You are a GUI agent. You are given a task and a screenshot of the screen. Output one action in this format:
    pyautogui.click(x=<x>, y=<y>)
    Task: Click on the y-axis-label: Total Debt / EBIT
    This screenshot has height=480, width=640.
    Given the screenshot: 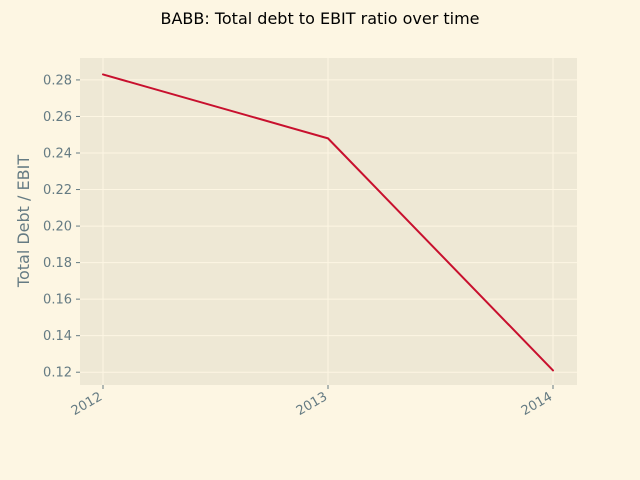 What is the action you would take?
    pyautogui.click(x=23, y=221)
    